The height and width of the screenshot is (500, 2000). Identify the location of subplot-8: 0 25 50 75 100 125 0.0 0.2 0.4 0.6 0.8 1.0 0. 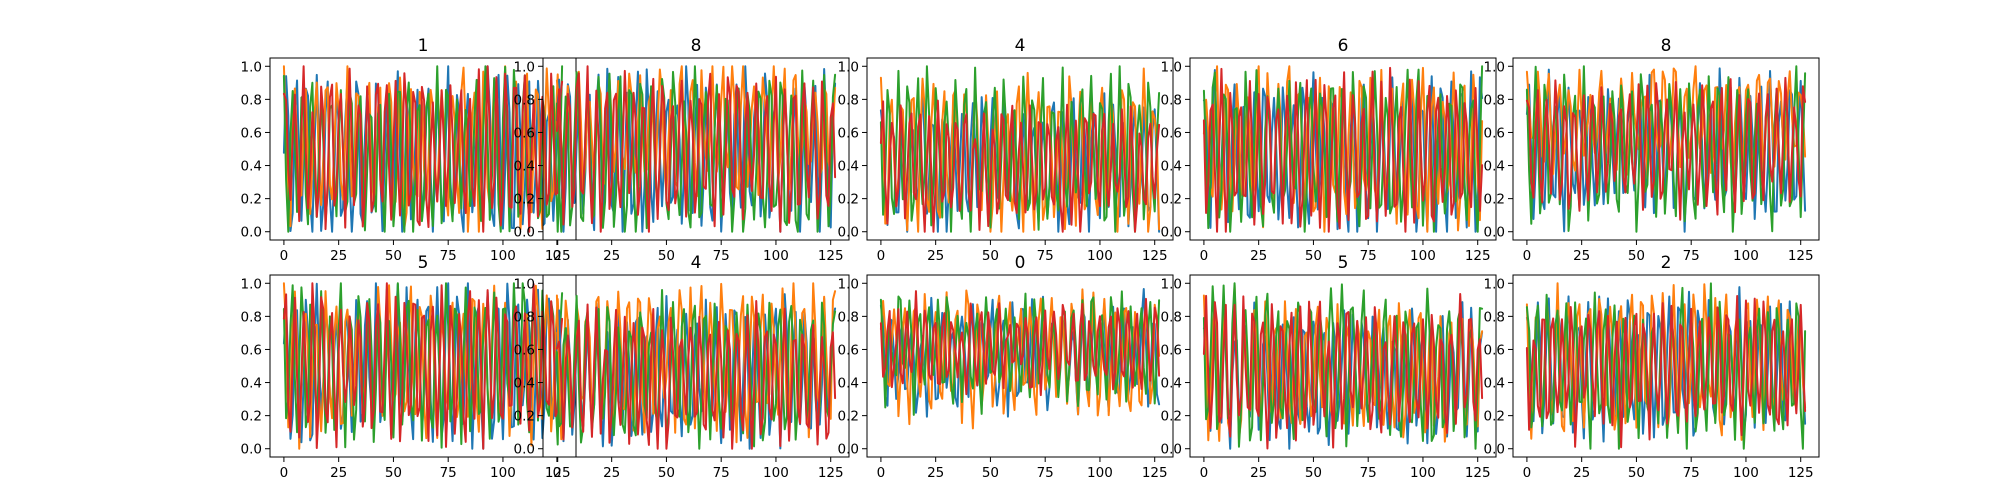
(1006, 367).